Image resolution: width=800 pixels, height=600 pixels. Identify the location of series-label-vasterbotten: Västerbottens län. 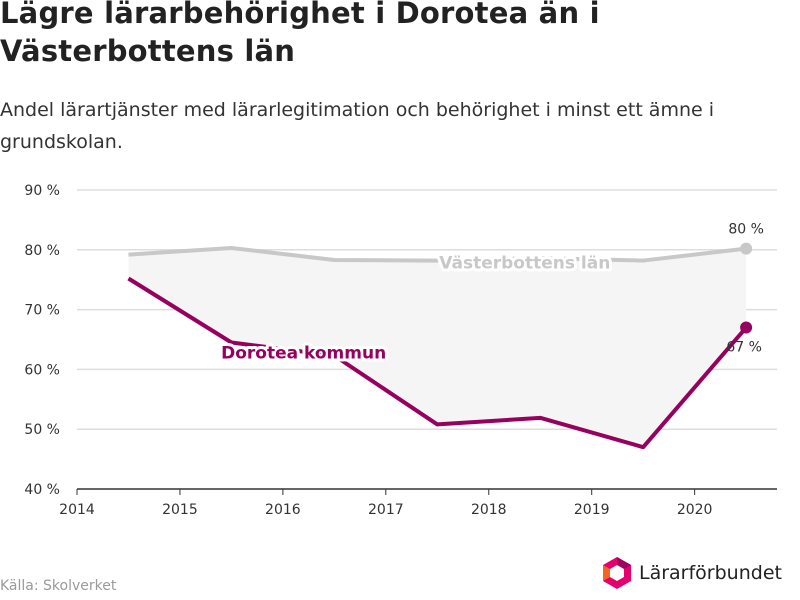
(524, 264).